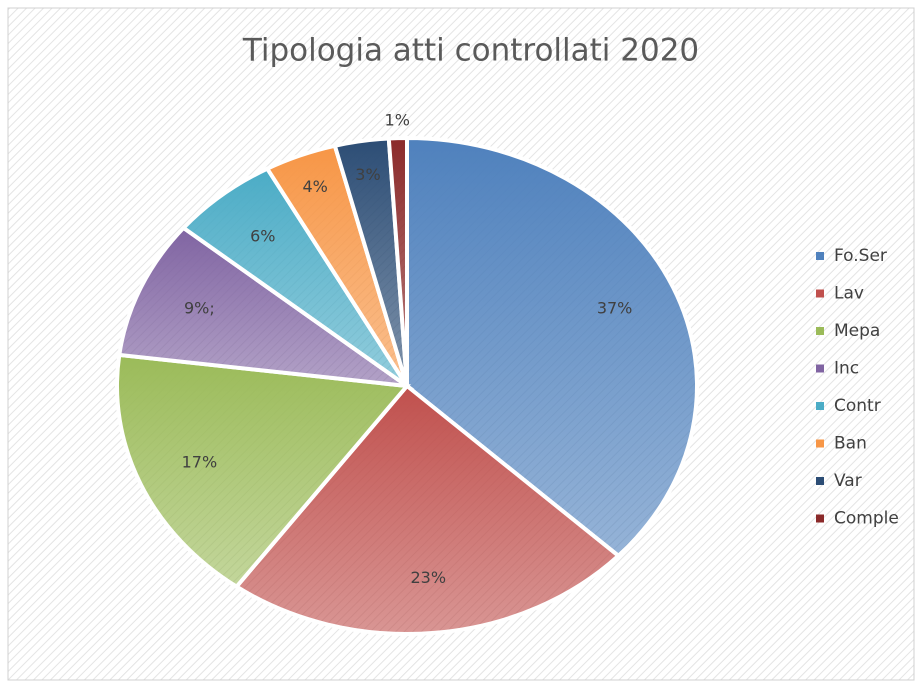 Image resolution: width=922 pixels, height=689 pixels. Describe the element at coordinates (470, 51) in the screenshot. I see `chart-title: Tipologia atti controllati 2020` at that location.